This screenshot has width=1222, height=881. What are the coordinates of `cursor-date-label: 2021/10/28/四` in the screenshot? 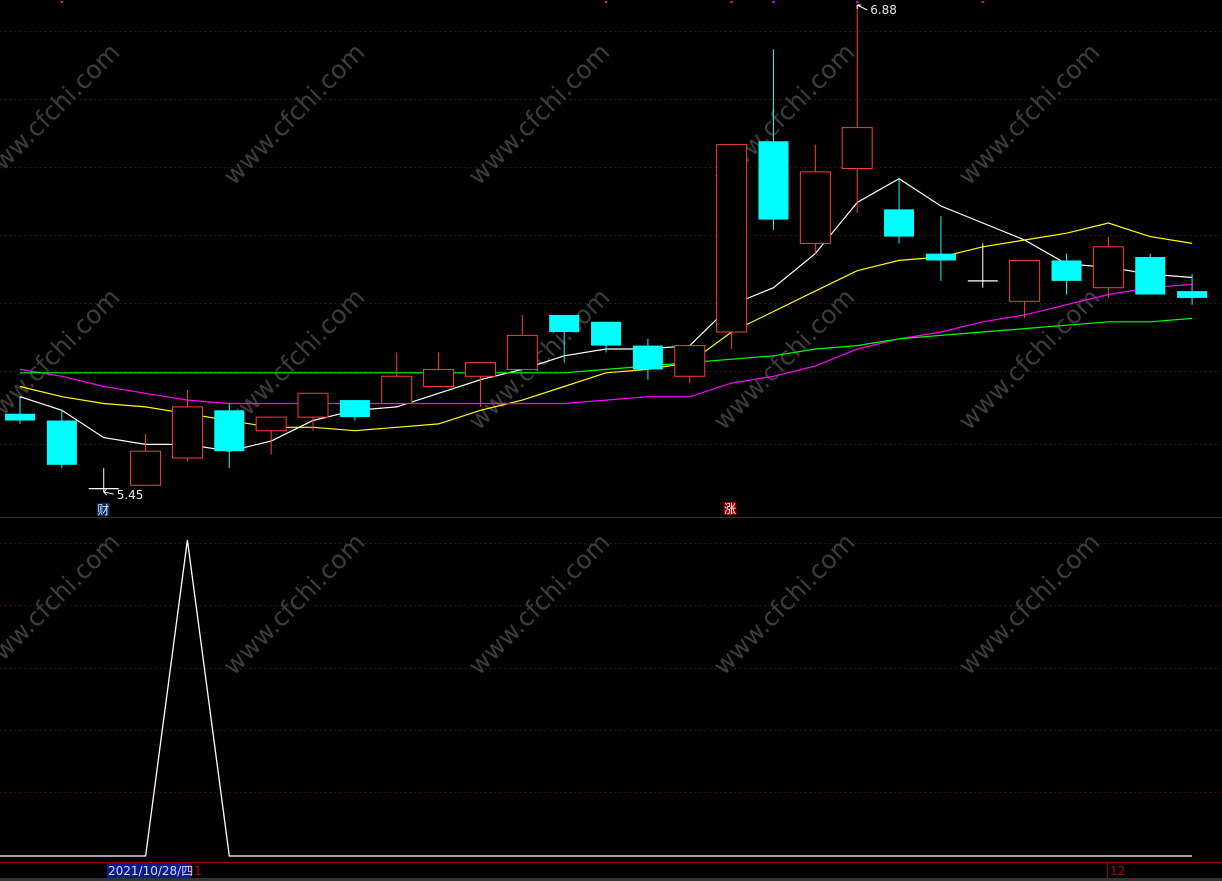 It's located at (150, 871).